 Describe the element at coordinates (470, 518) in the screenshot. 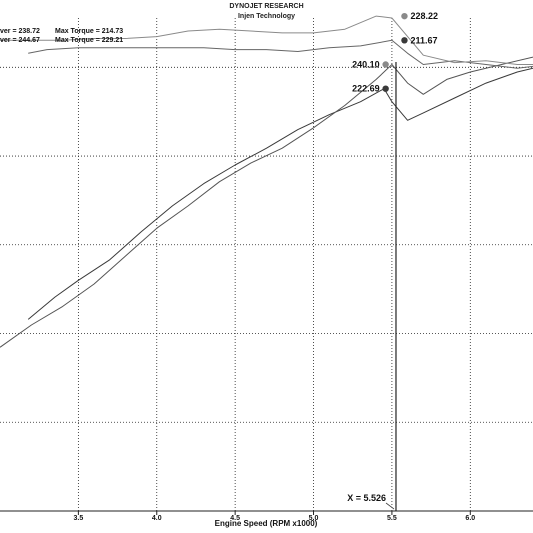

I see `x-tick-label: 6.0` at that location.